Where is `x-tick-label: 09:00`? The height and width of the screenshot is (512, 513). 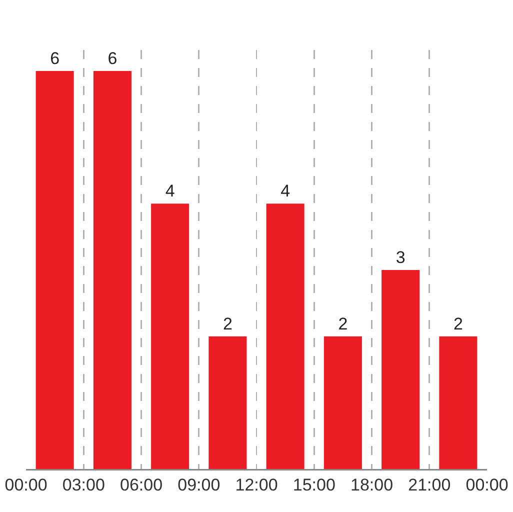 x-tick-label: 09:00 is located at coordinates (199, 485).